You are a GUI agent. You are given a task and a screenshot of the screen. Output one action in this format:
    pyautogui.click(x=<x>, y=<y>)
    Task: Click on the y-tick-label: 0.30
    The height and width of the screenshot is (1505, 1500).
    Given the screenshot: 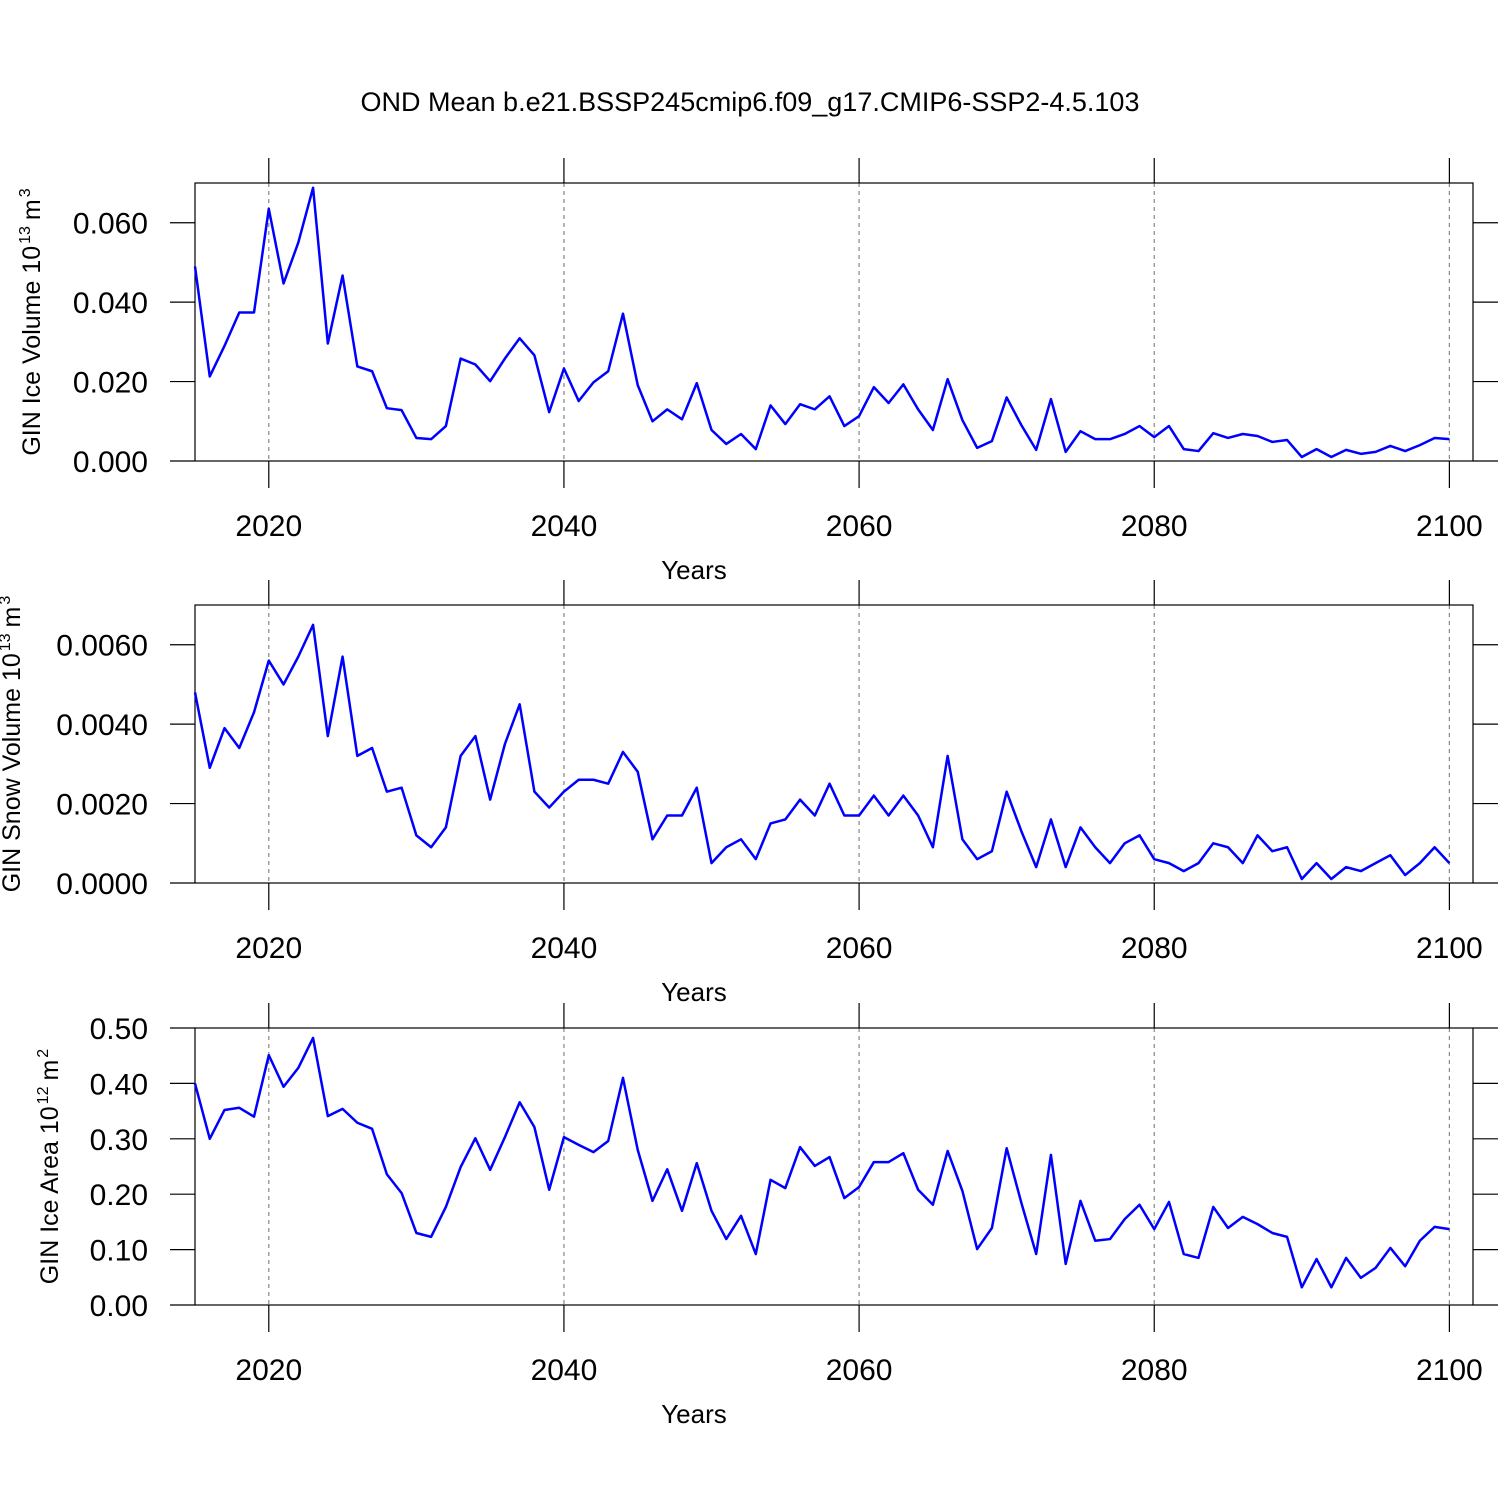 What is the action you would take?
    pyautogui.click(x=119, y=1140)
    